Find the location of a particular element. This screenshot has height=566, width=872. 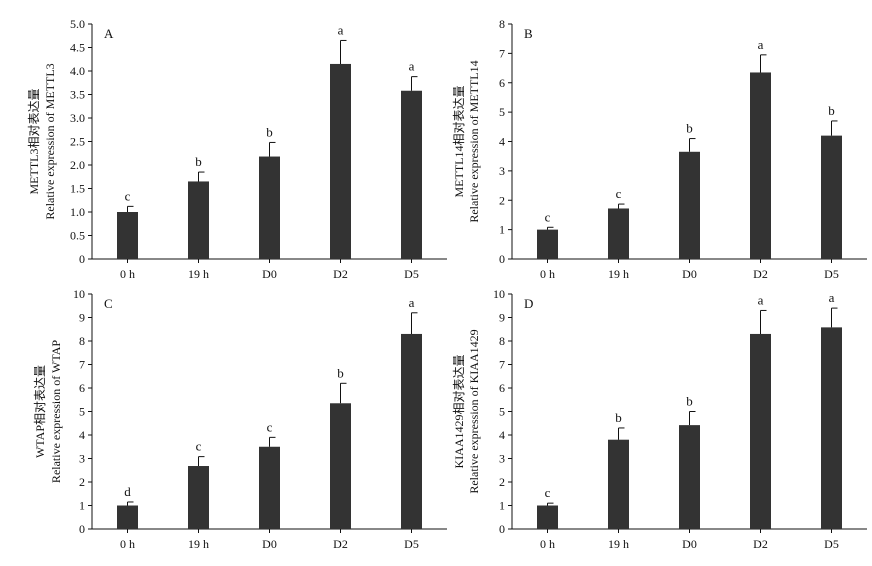

y-tick-label: 3 is located at coordinates (502, 171).